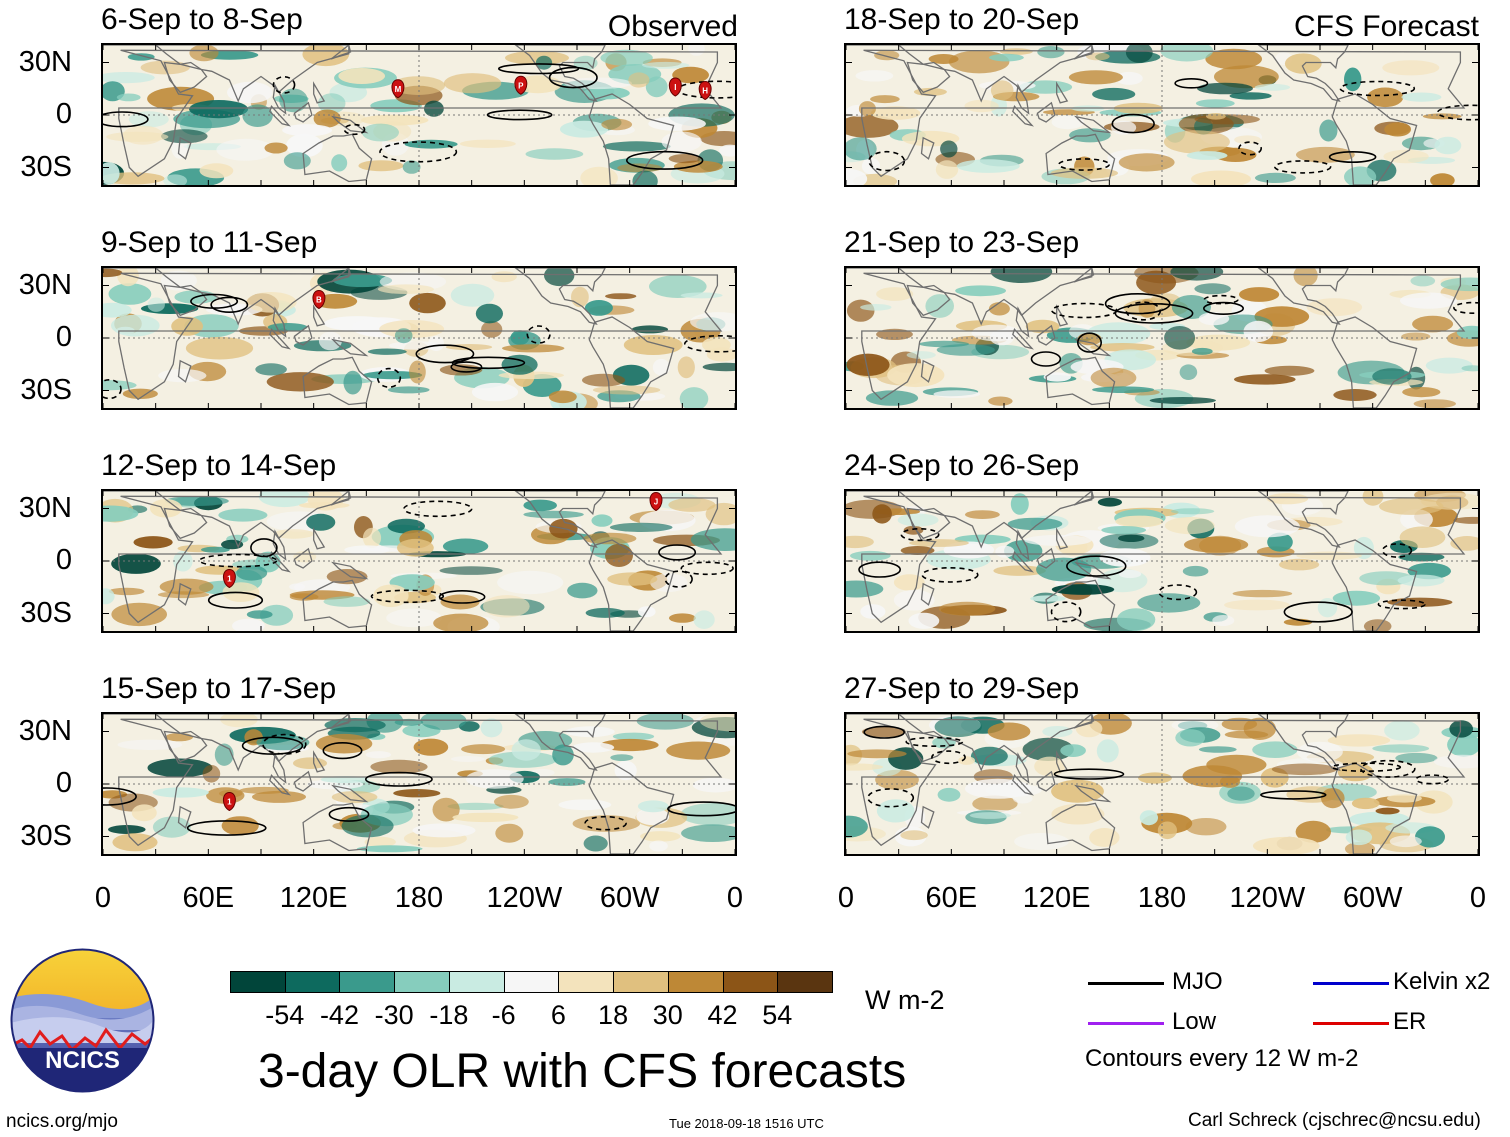 The height and width of the screenshot is (1137, 1510). What do you see at coordinates (613, 1015) in the screenshot?
I see `colorbar-tick-label: 18` at bounding box center [613, 1015].